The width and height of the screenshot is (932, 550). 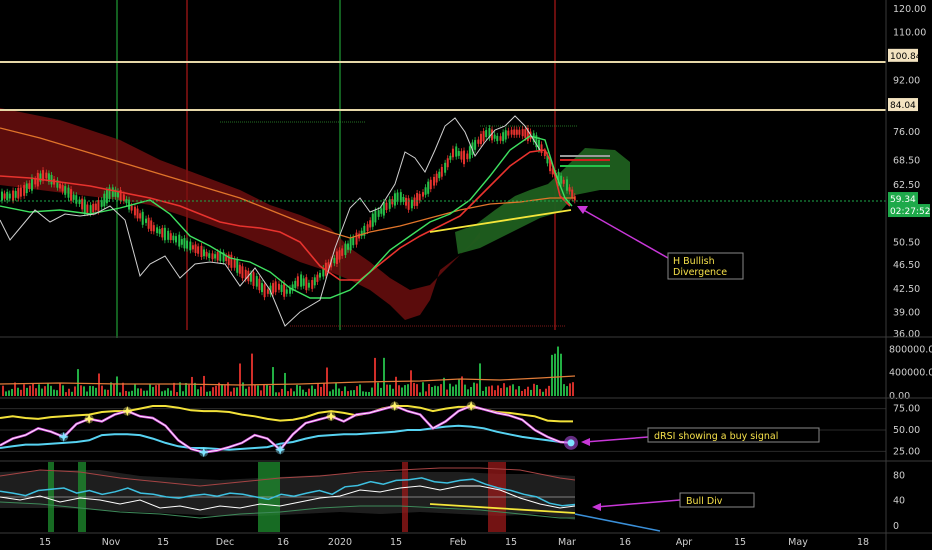 I want to click on time-tick-label: Nov, so click(x=111, y=542).